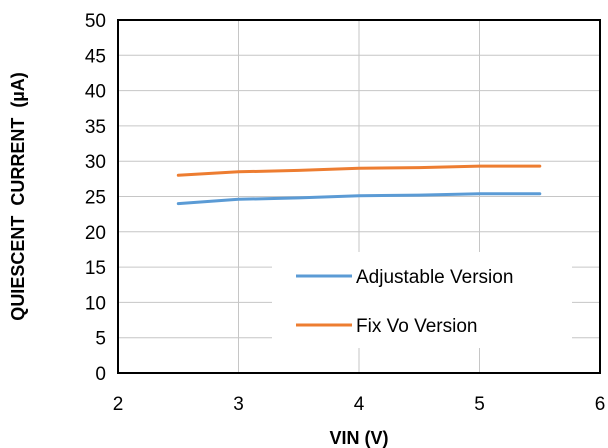 This screenshot has width=608, height=448. I want to click on y-tick-label: 10, so click(95, 303).